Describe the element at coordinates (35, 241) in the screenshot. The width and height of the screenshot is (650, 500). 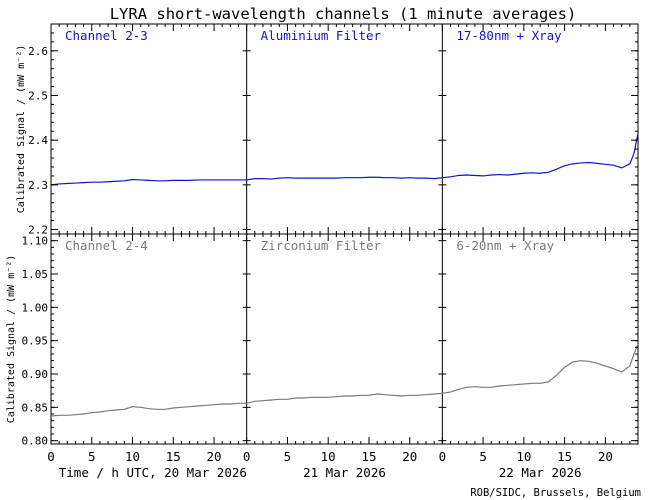
I see `y-tick-label: 1.10` at that location.